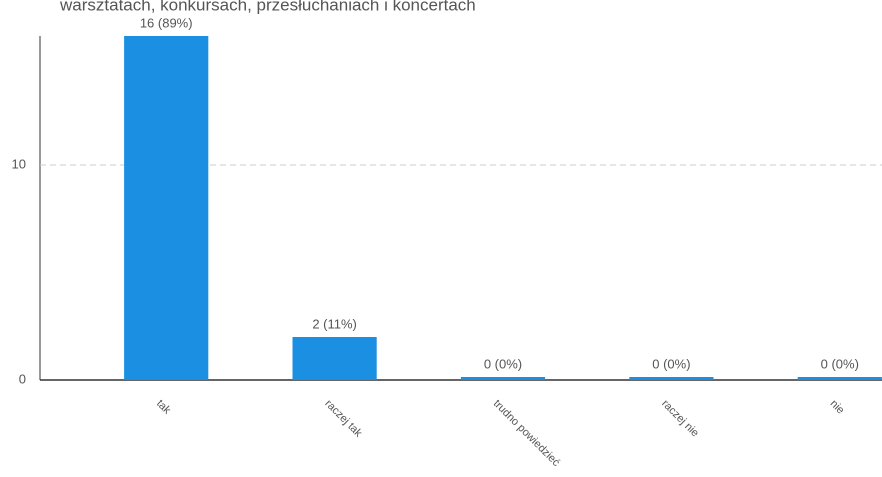  I want to click on x-tick-label: tak, so click(163, 407).